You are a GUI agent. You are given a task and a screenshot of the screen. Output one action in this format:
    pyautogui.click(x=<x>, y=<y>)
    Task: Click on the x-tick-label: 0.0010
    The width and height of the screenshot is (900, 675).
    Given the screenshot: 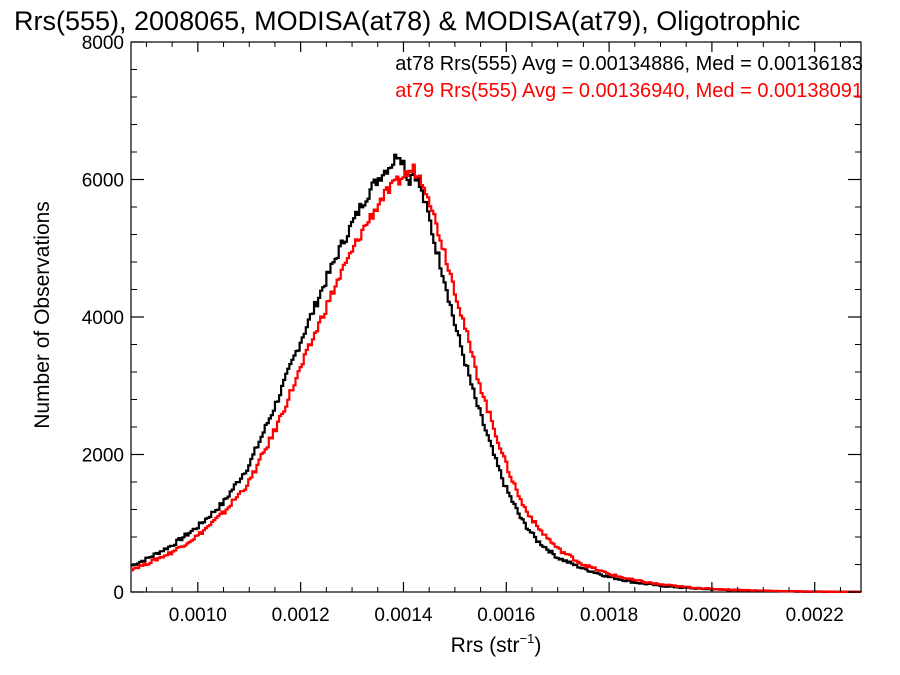 What is the action you would take?
    pyautogui.click(x=198, y=615)
    